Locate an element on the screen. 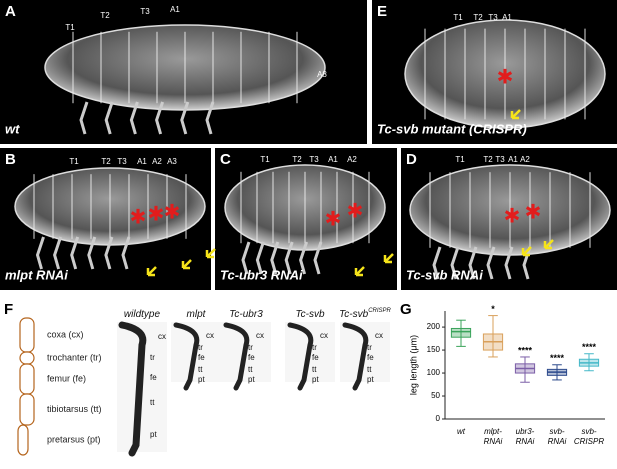  title-text: mlpt is located at coordinates (197, 314).